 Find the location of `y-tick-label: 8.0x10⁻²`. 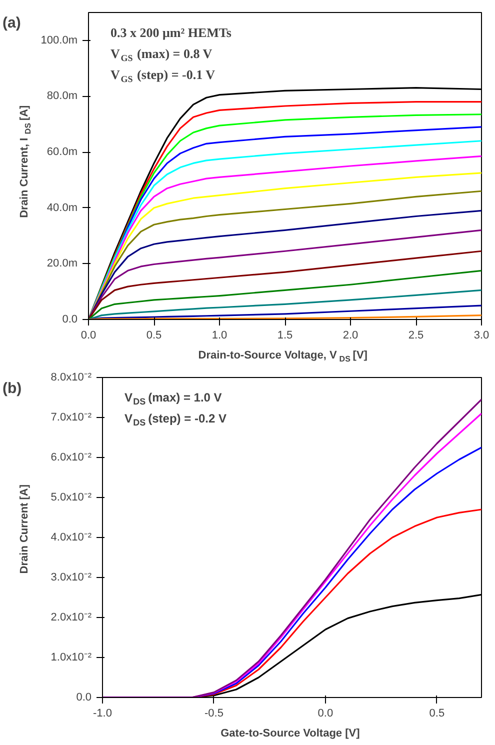

y-tick-label: 8.0x10⁻² is located at coordinates (71, 378).